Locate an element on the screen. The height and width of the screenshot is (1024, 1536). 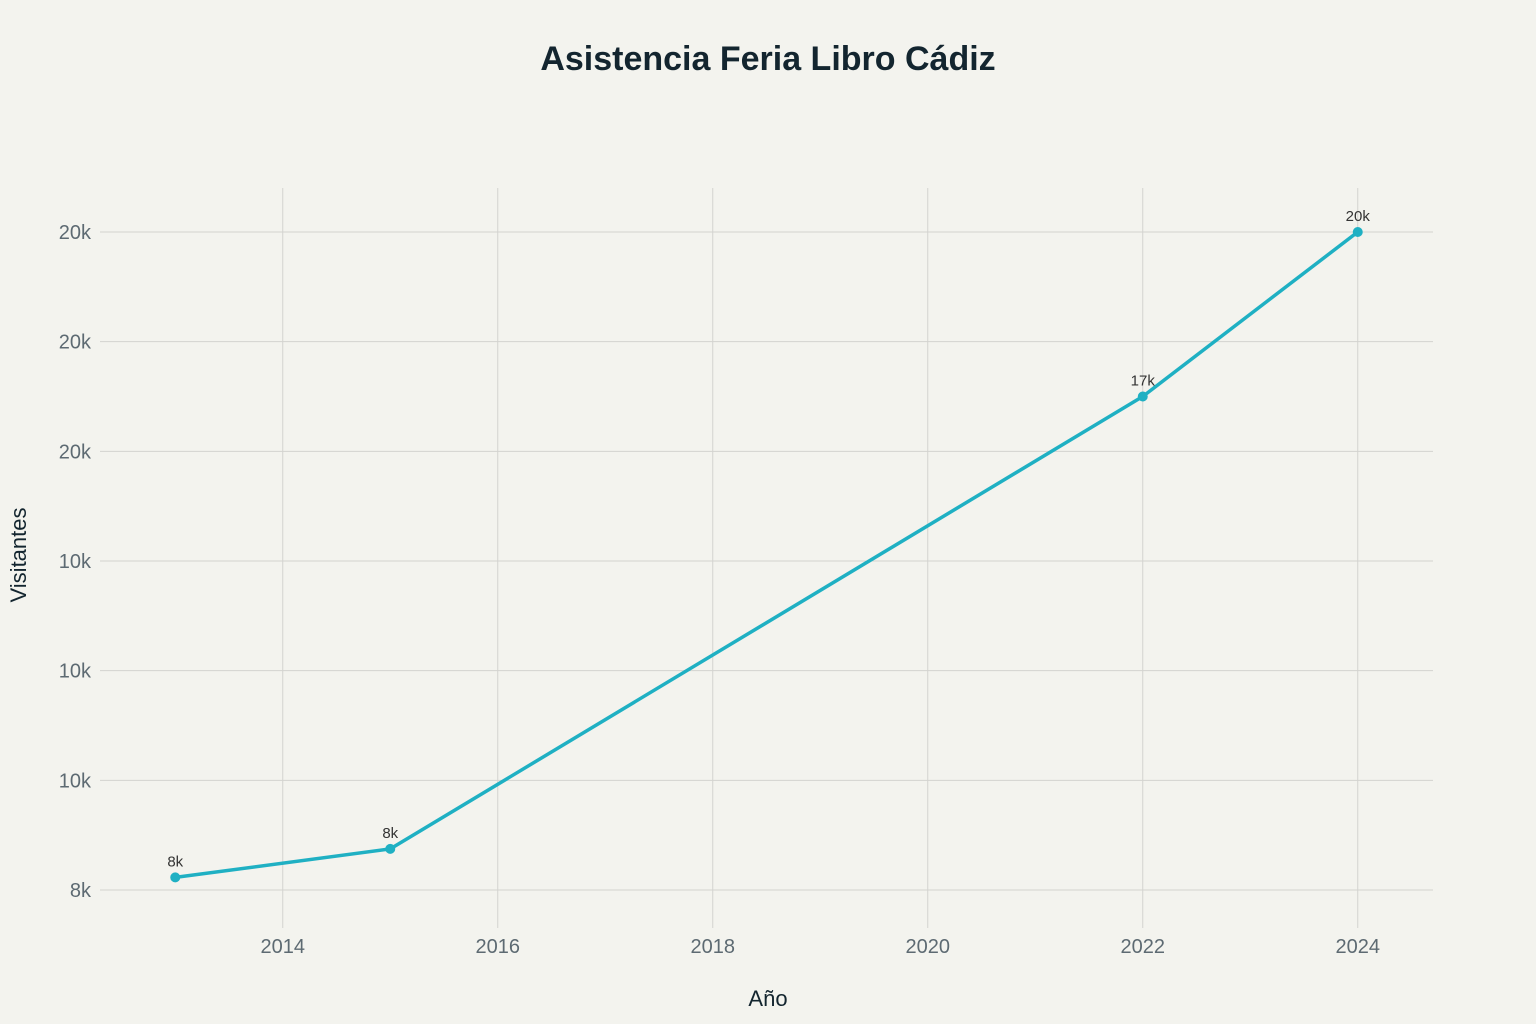
x-tick-labels: 2014 2016 2018 2020 2022 2024 is located at coordinates (821, 947).